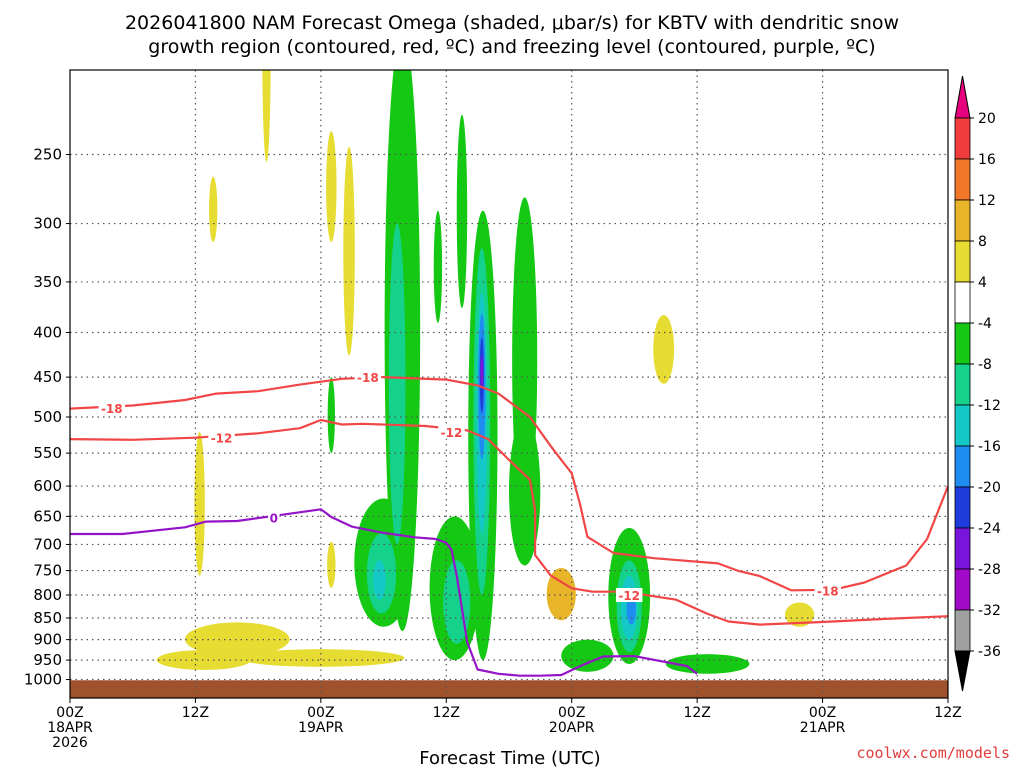 The width and height of the screenshot is (1024, 768). I want to click on x-tick-label-24-line-0: 00Z, so click(320, 713).